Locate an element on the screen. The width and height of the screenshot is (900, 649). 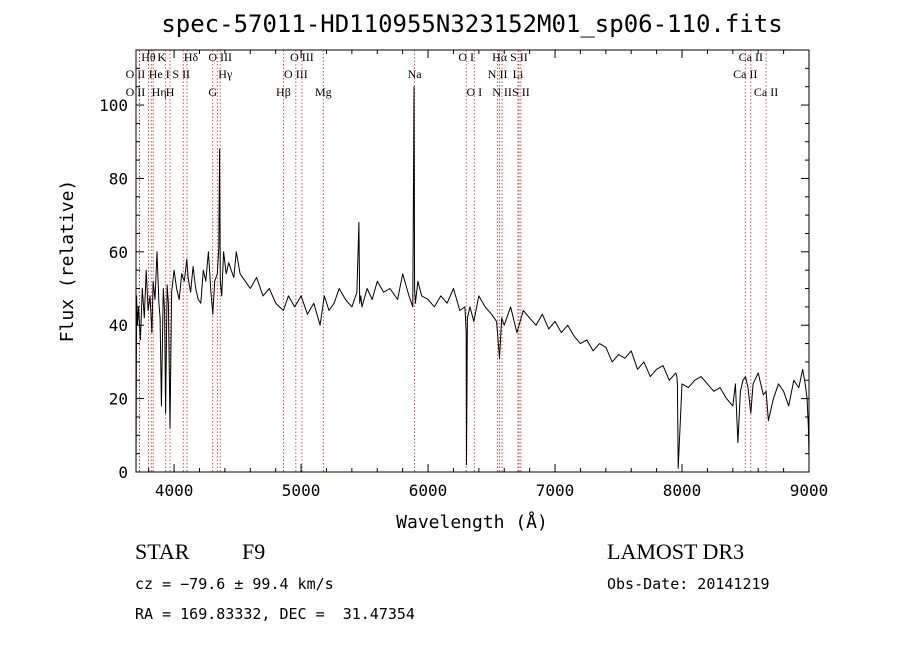
line-label: Hγ is located at coordinates (225, 74).